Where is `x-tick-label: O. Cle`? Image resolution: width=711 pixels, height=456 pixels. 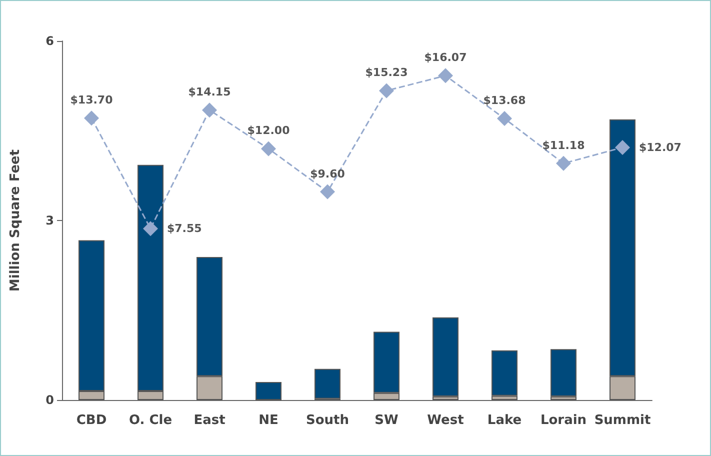
x-tick-label: O. Cle is located at coordinates (150, 420).